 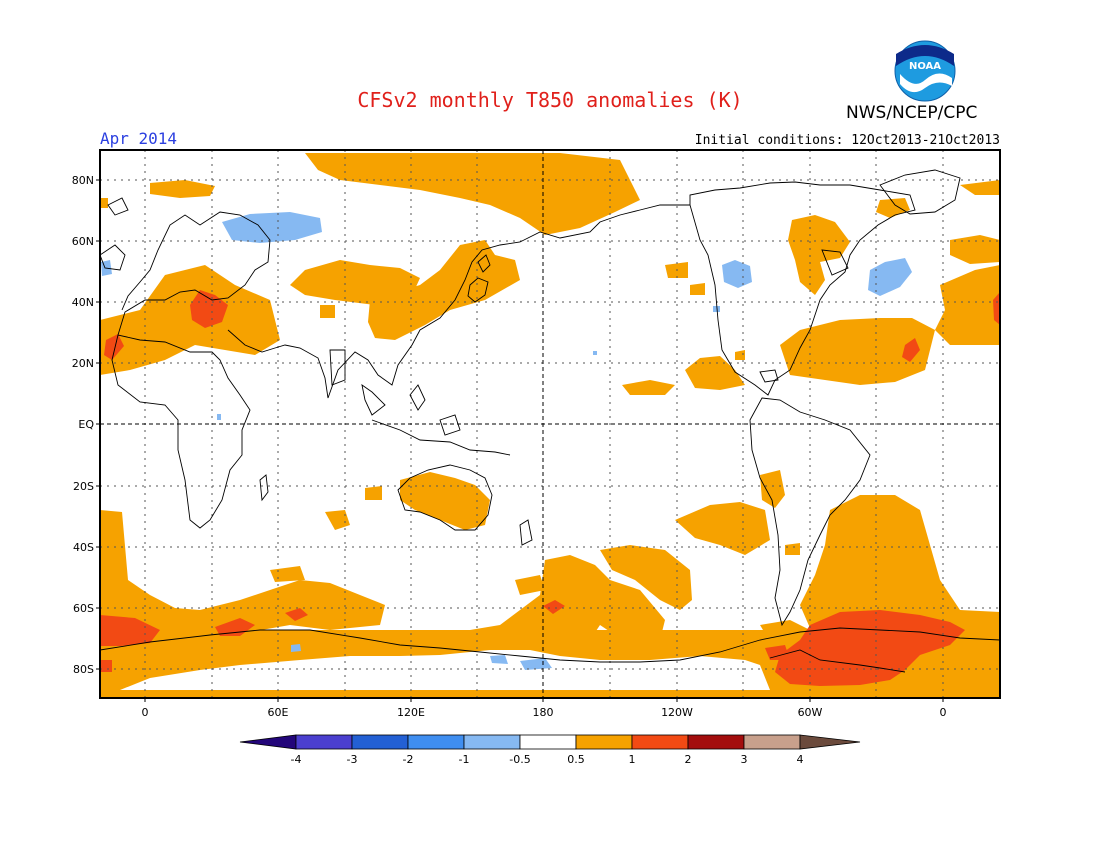 I want to click on colorbar-label: 4, so click(x=800, y=759).